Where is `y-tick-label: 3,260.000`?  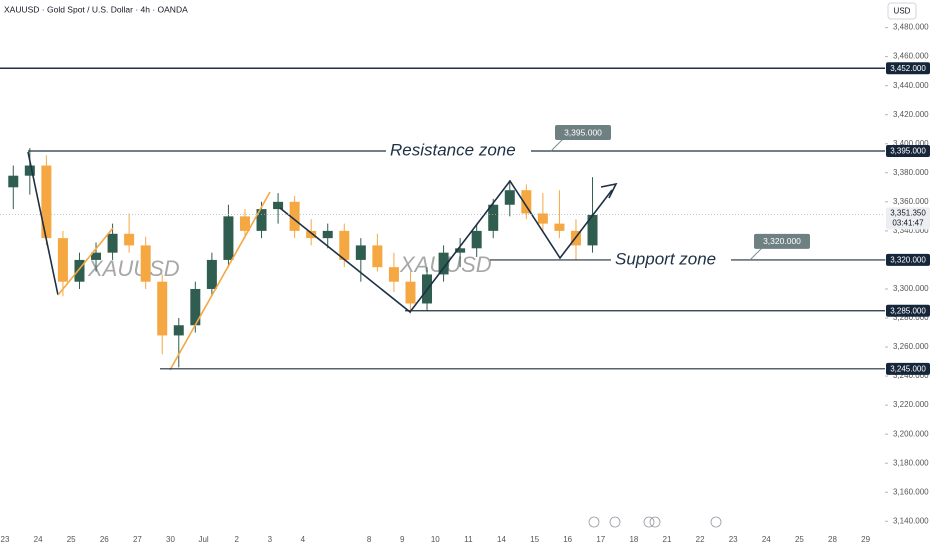
y-tick-label: 3,260.000 is located at coordinates (911, 346).